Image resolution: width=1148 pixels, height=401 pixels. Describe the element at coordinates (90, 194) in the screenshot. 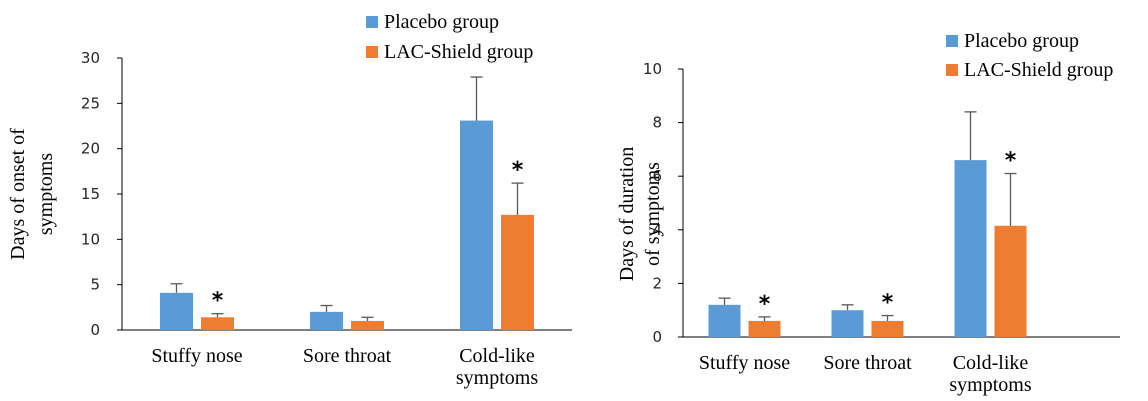

I see `y-tick-label: 15` at that location.